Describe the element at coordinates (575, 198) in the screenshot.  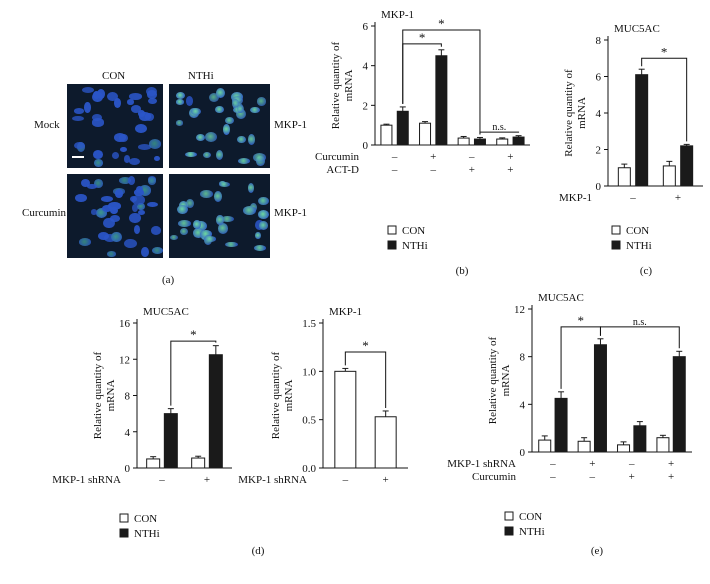
I see `condition-label: MKP-1` at that location.